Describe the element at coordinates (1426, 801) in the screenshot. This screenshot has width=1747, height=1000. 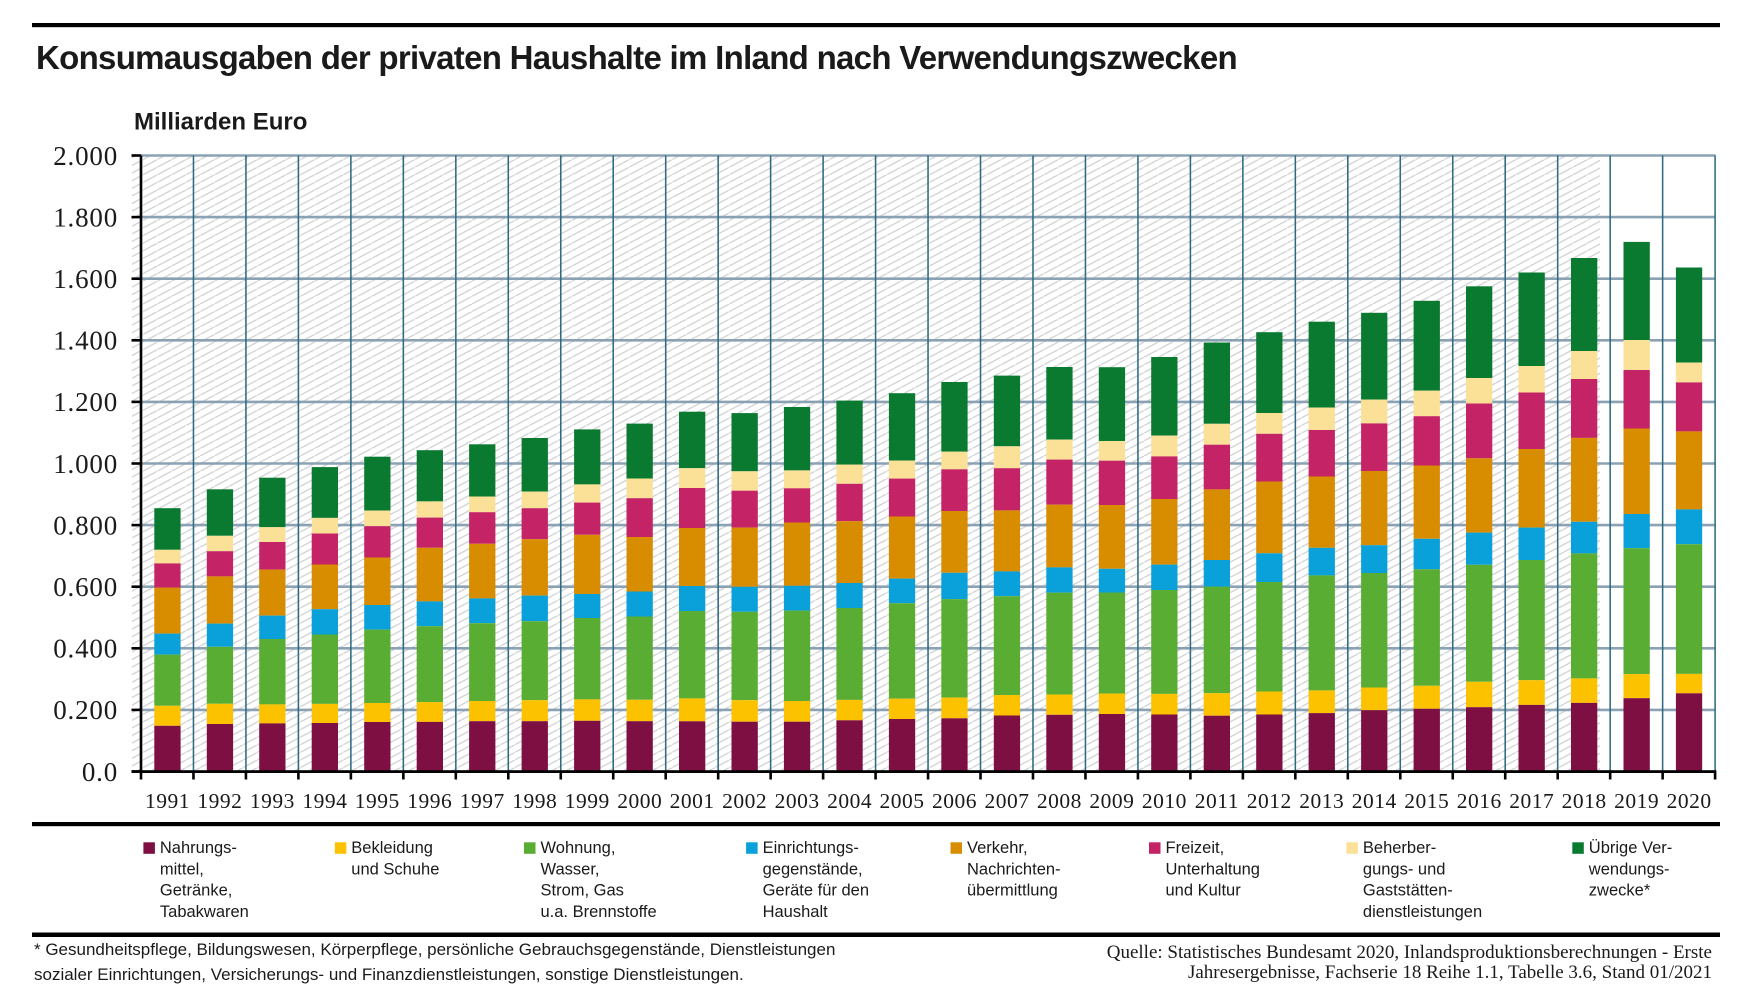
I see `svg-text: 2015` at that location.